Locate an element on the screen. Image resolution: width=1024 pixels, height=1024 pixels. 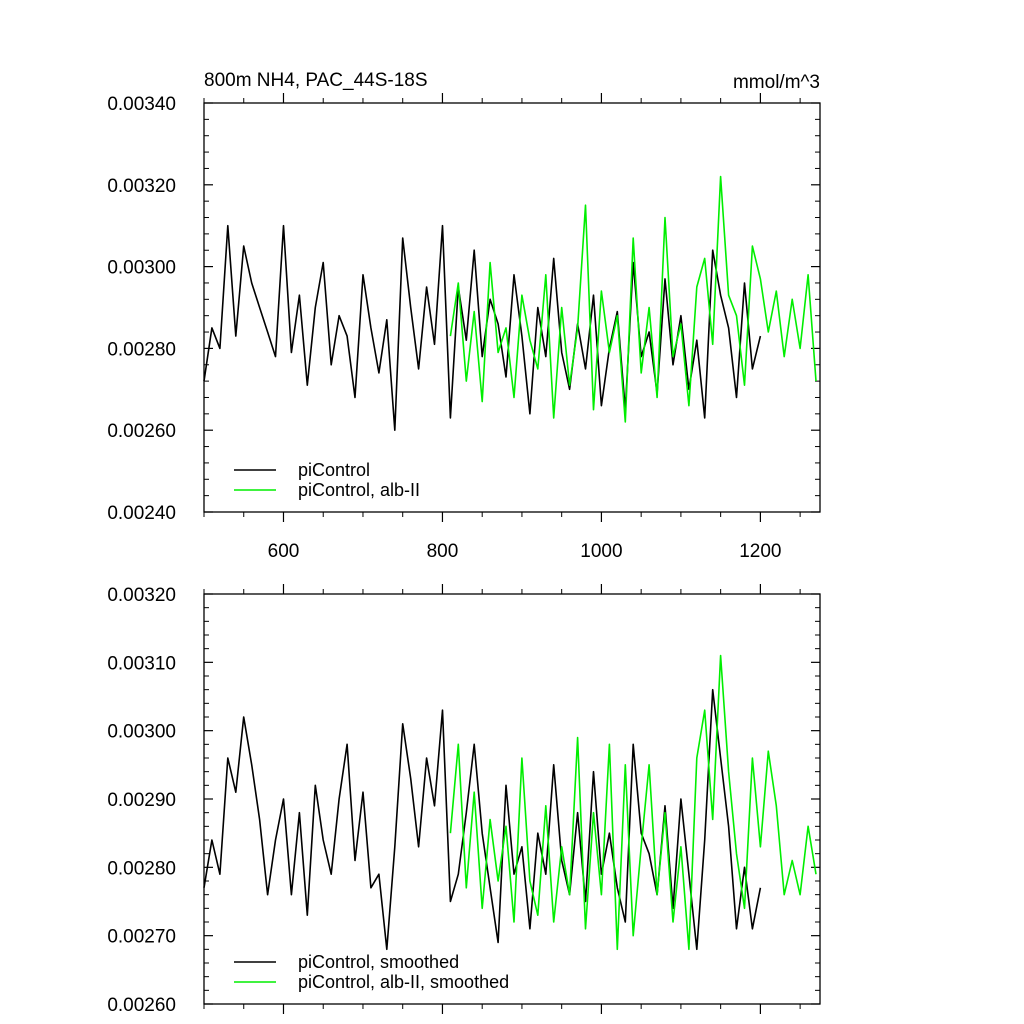
top-legend: piControl piControl, alb-II is located at coordinates (327, 480).